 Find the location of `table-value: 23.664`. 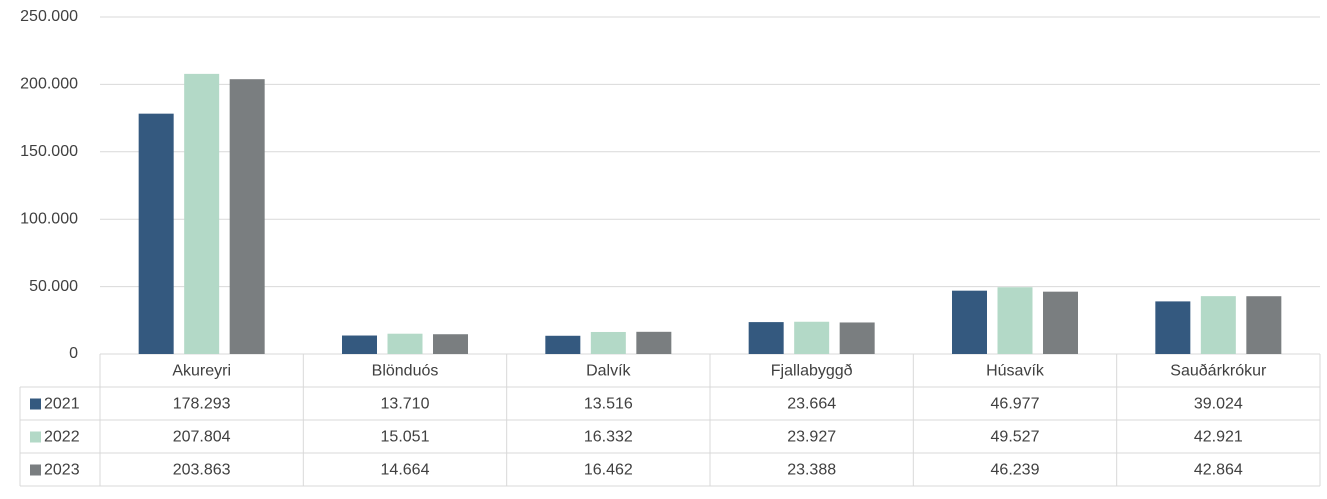

table-value: 23.664 is located at coordinates (811, 404).